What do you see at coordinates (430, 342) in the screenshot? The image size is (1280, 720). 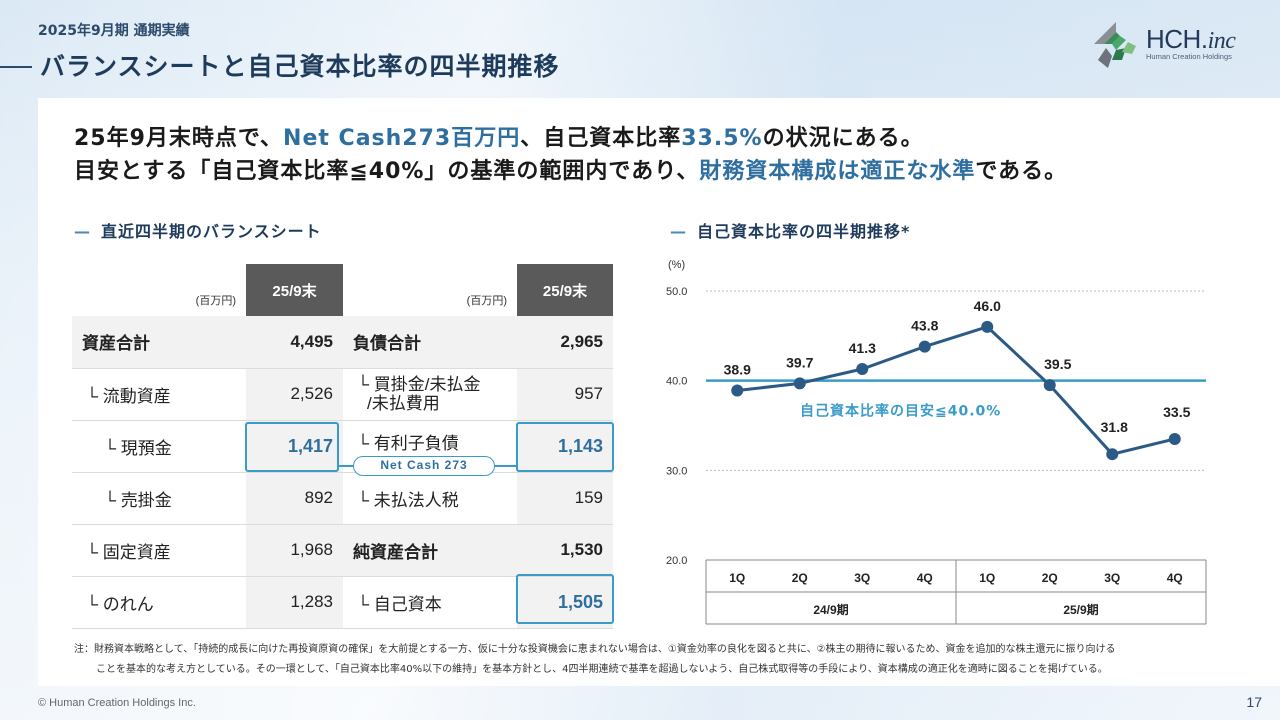 I see `row-label: 負債合計` at bounding box center [430, 342].